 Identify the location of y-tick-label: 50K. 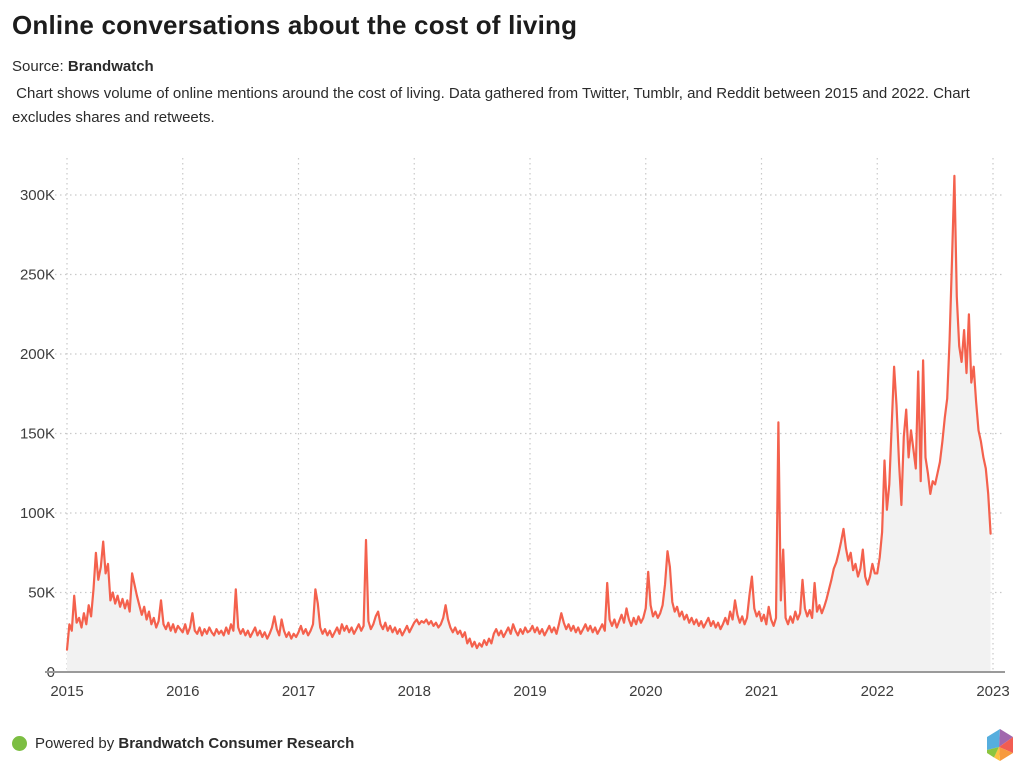
(41, 593).